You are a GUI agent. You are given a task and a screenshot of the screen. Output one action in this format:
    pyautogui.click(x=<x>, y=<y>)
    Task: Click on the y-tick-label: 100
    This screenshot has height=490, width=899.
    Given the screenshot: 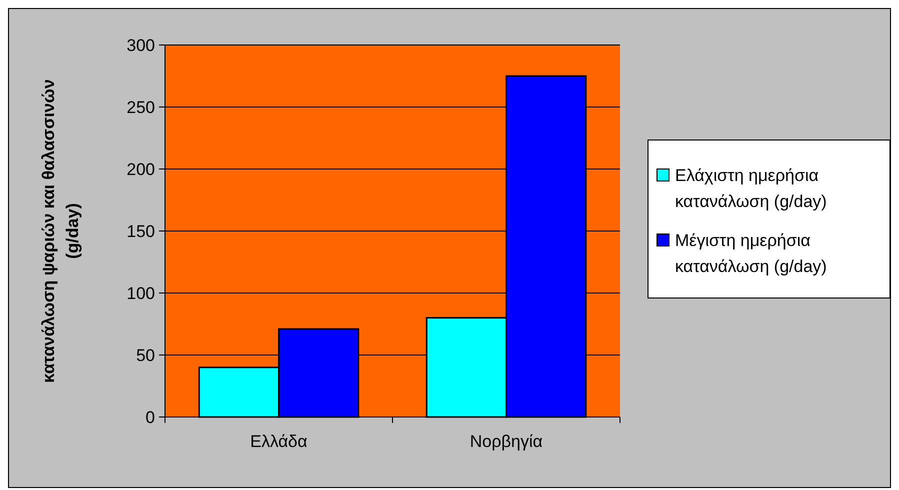 What is the action you would take?
    pyautogui.click(x=140, y=293)
    